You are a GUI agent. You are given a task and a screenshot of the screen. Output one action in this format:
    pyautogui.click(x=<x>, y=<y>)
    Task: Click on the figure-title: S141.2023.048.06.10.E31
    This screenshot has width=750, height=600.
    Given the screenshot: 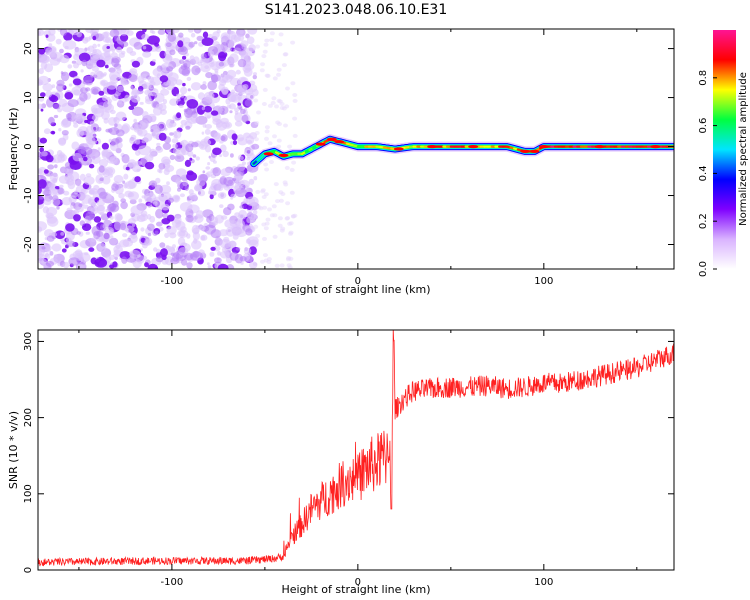 What is the action you would take?
    pyautogui.click(x=356, y=10)
    